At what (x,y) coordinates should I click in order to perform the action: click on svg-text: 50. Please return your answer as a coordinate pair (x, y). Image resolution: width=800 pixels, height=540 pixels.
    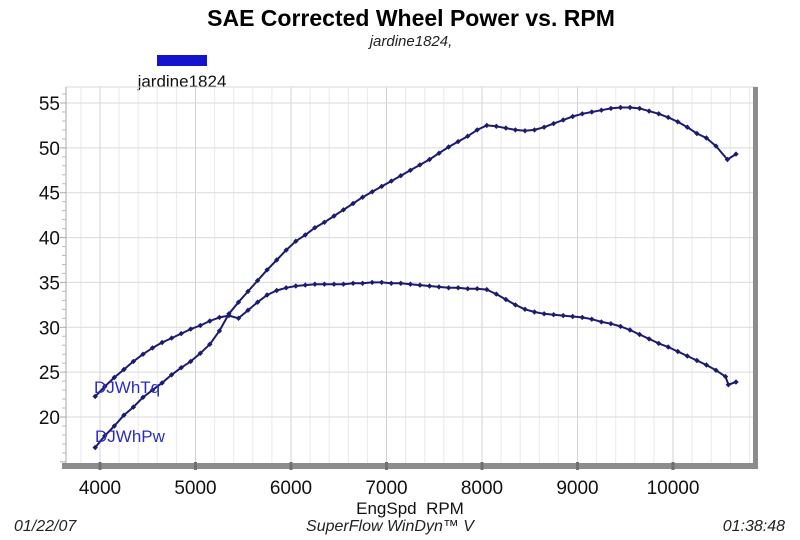
    Looking at the image, I should click on (49, 149).